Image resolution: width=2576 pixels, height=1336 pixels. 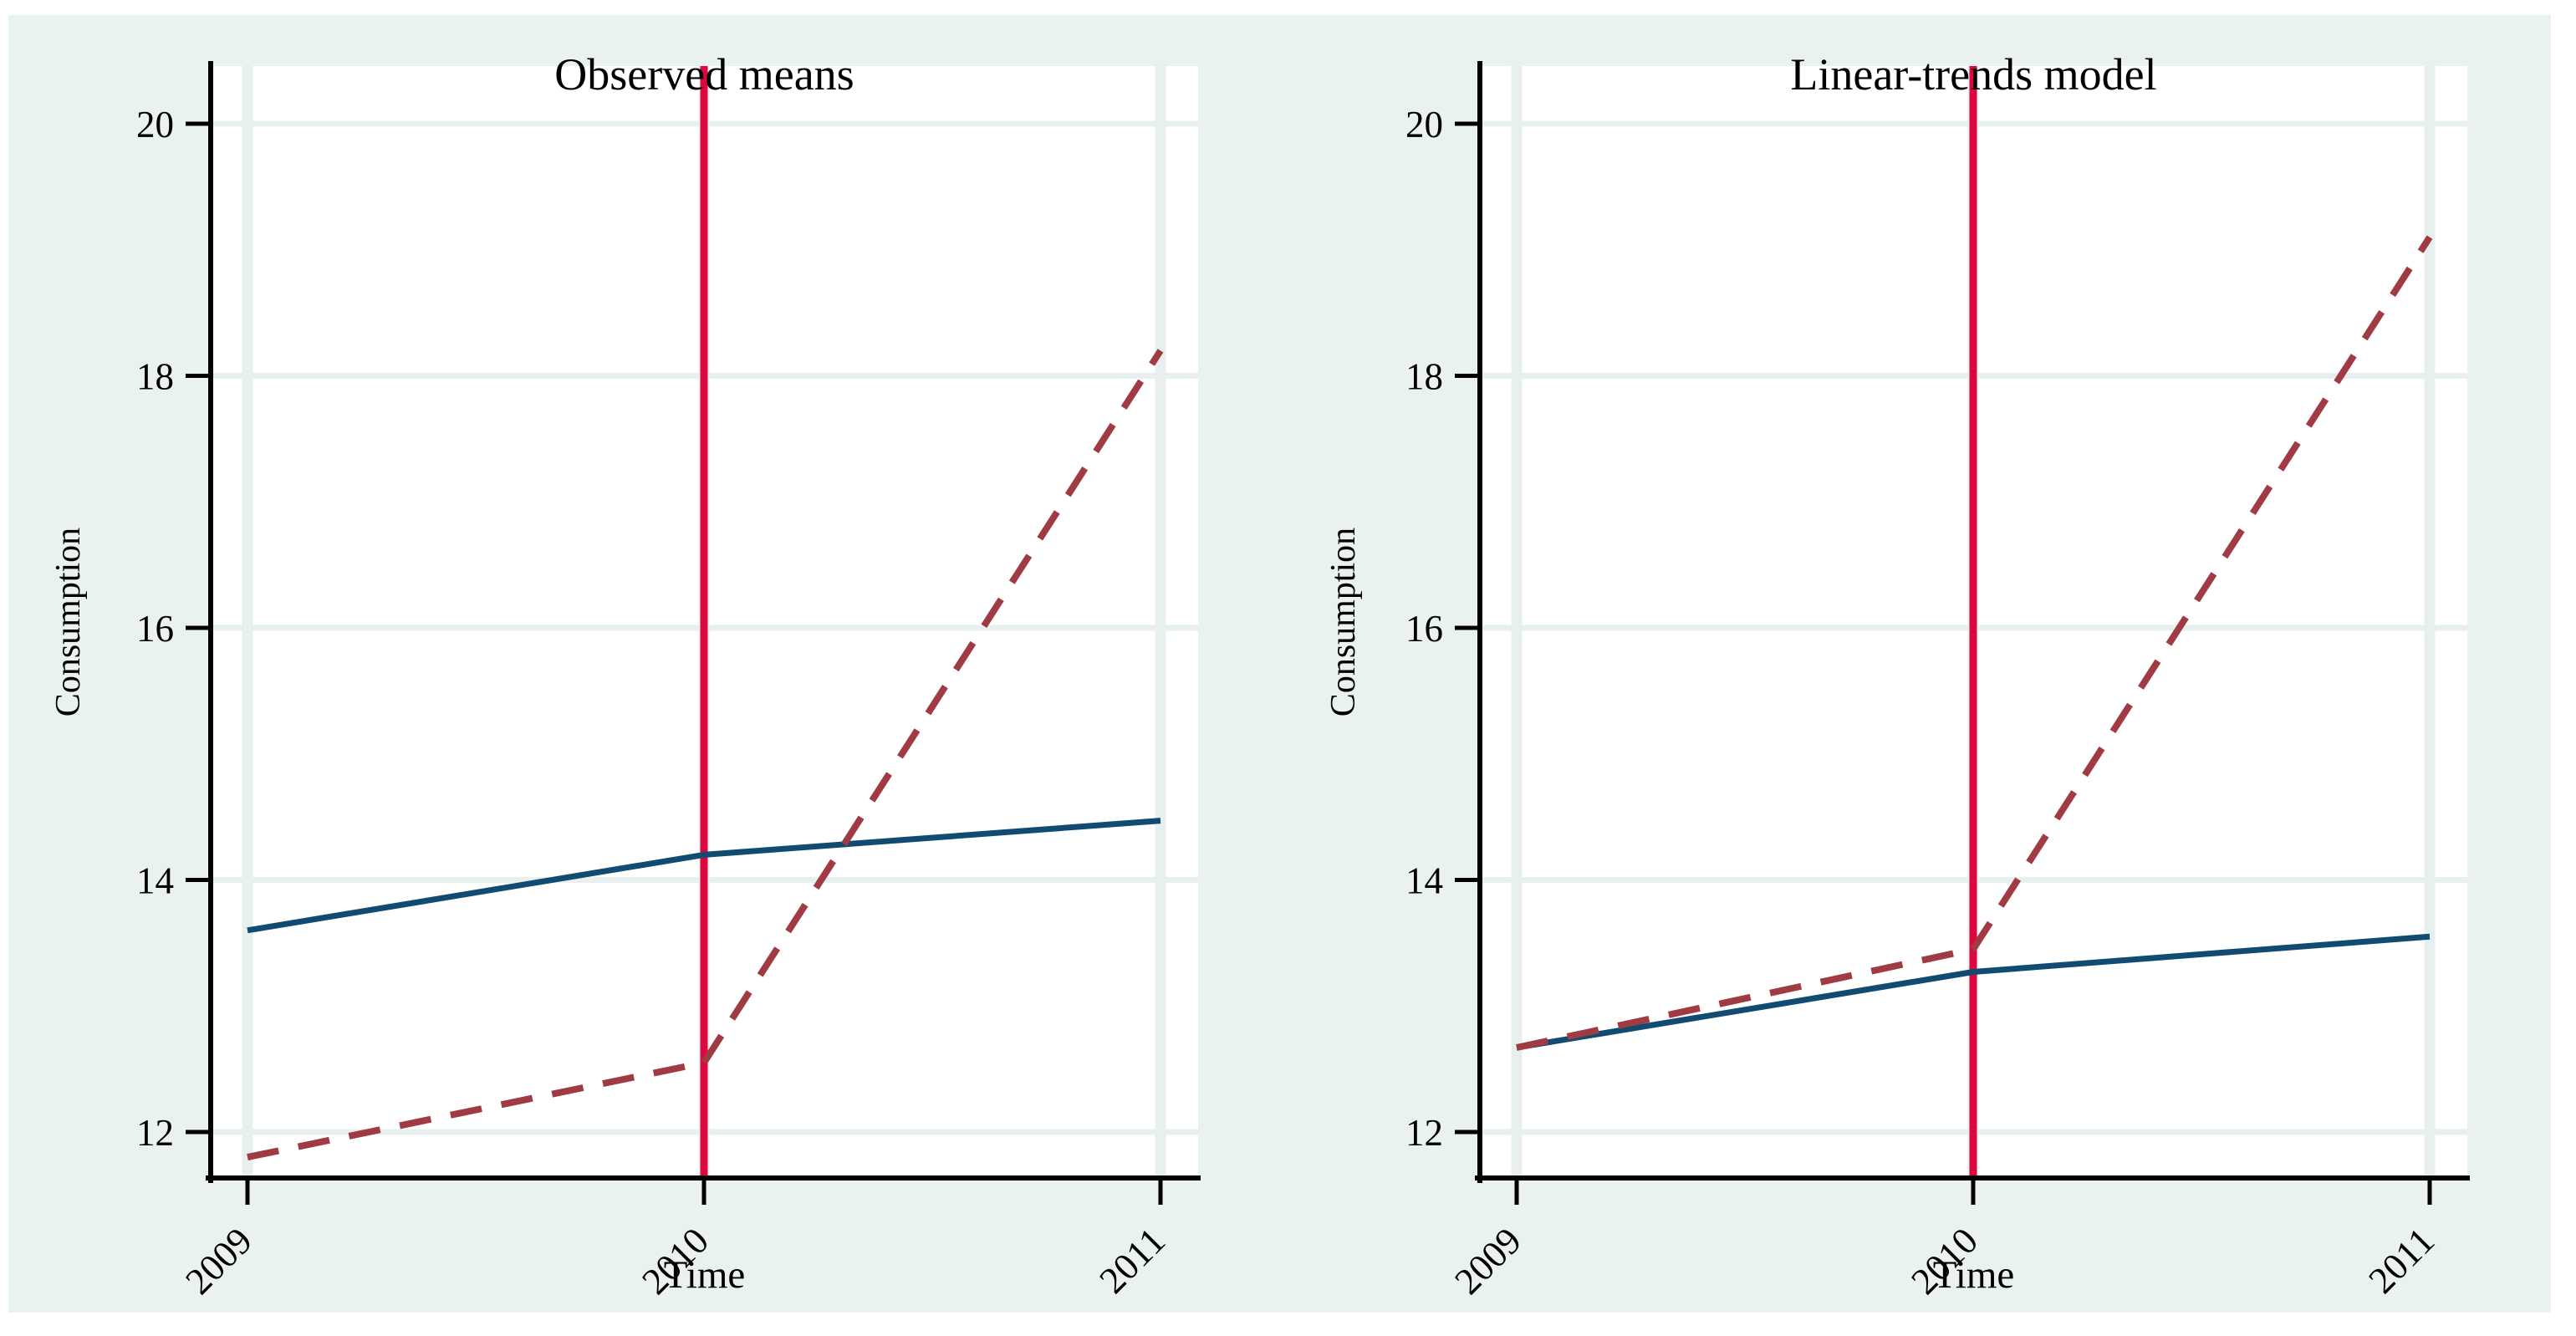 I want to click on panel-title: Observed means, so click(x=704, y=74).